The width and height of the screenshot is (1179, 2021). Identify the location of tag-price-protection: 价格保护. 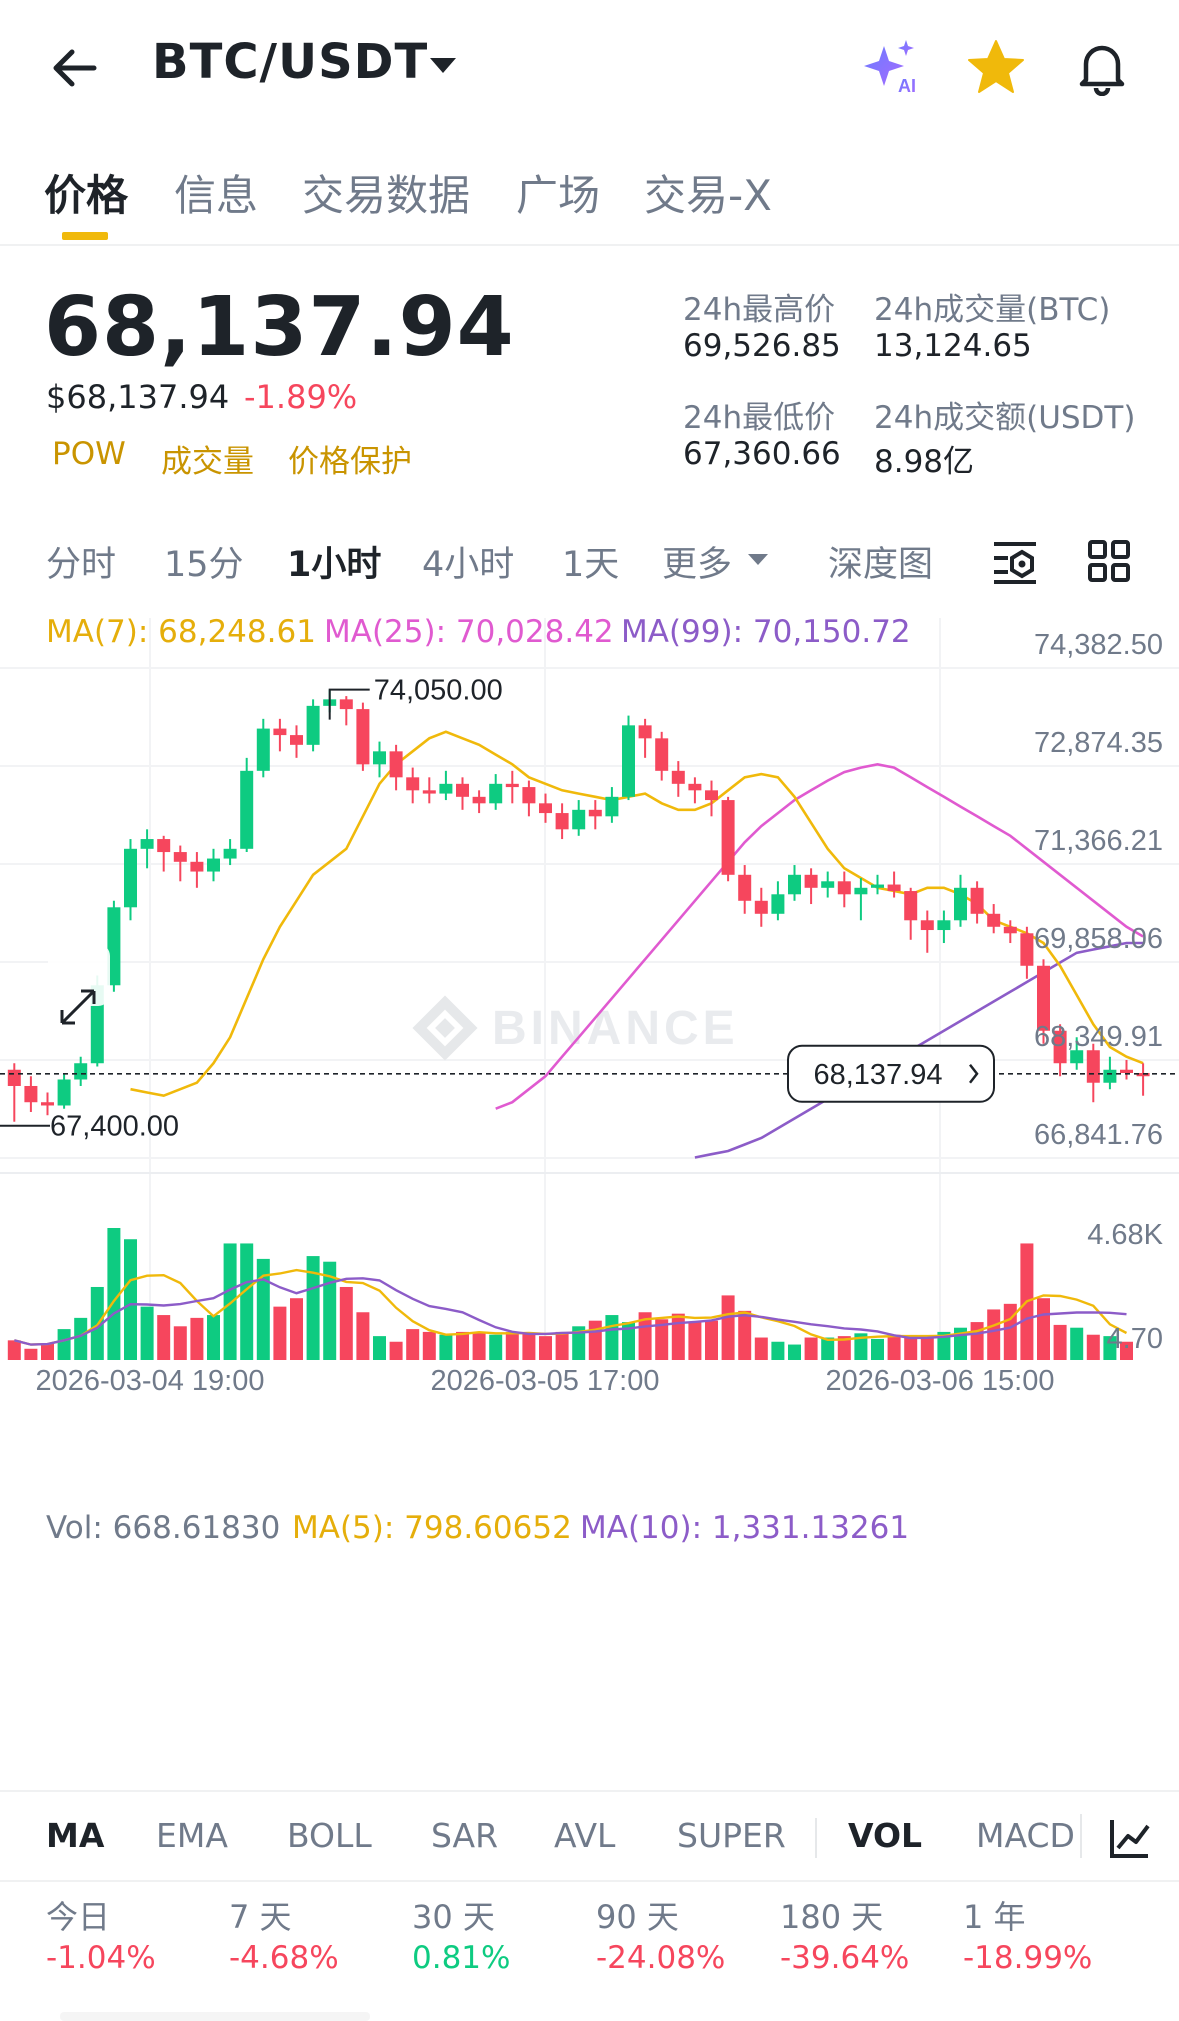
(350, 462).